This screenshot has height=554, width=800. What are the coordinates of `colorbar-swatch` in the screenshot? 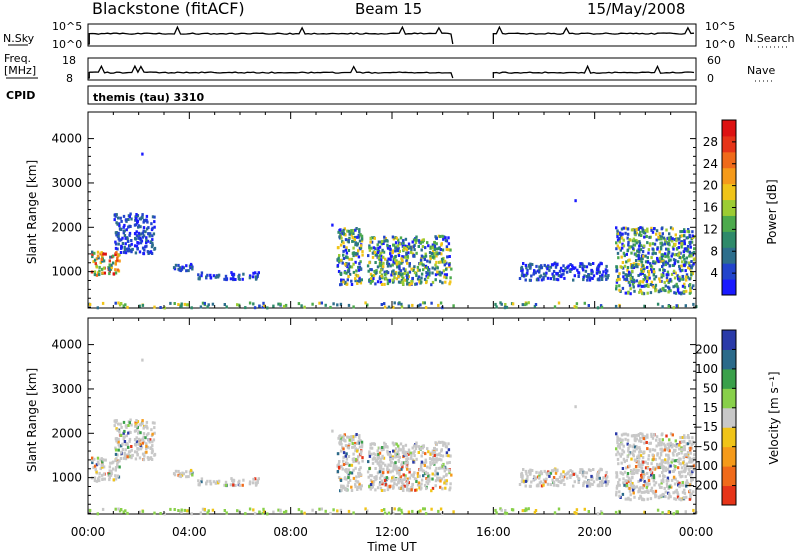 It's located at (729, 437).